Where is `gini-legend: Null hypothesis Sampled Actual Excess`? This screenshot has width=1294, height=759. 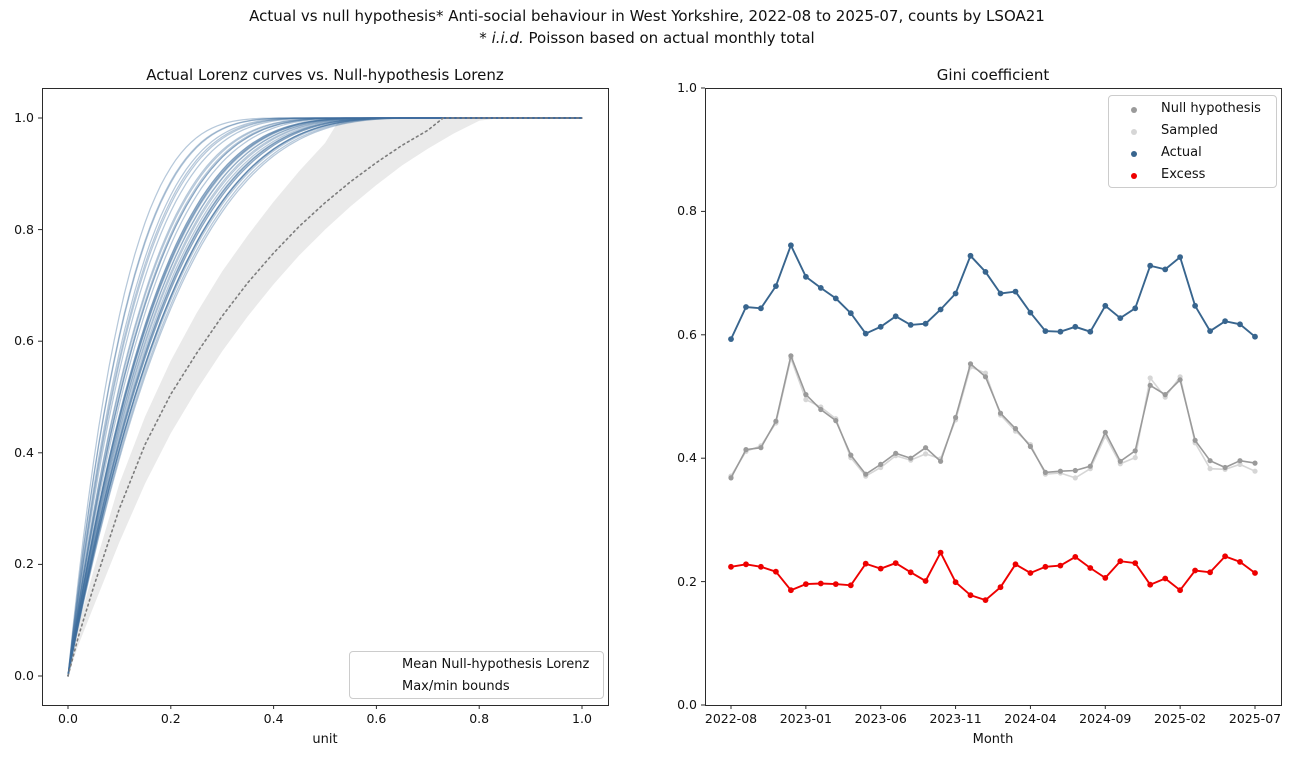
gini-legend: Null hypothesis Sampled Actual Excess is located at coordinates (1192, 141).